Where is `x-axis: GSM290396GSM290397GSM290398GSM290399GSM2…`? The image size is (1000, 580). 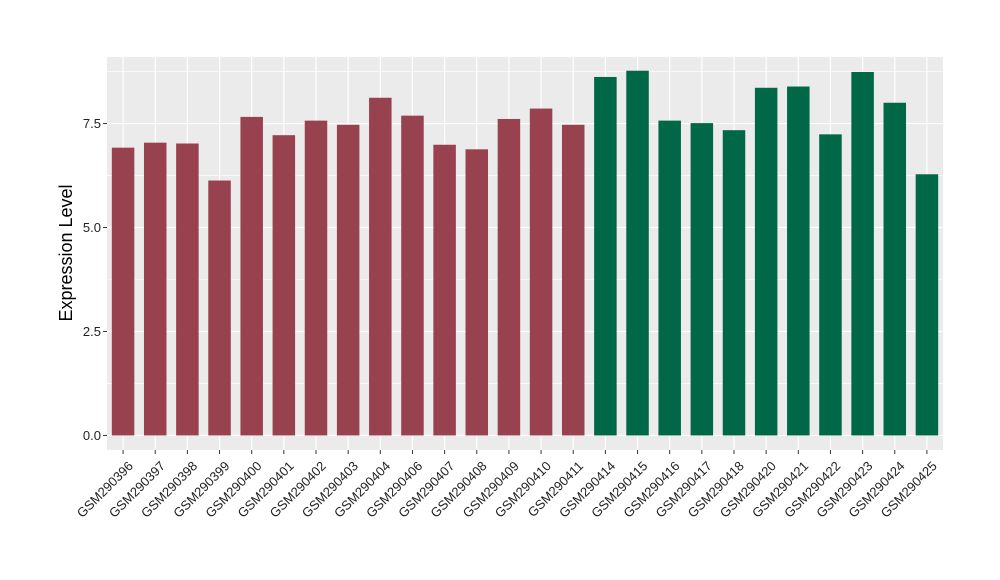
x-axis: GSM290396GSM290397GSM290398GSM290399GSM2… is located at coordinates (507, 485).